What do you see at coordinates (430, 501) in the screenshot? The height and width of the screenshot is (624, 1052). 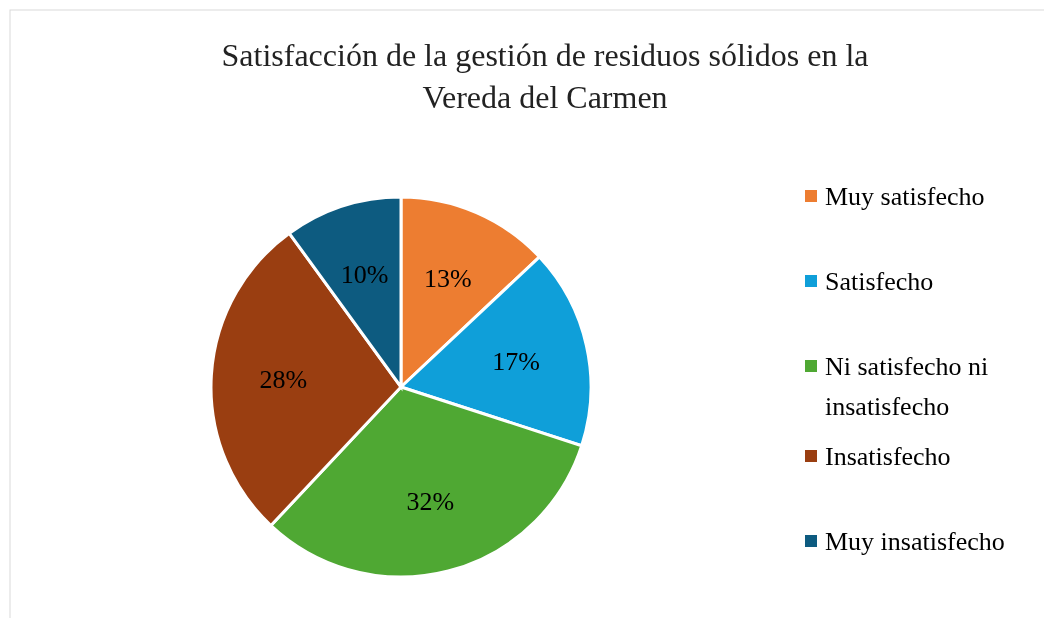 I see `data-label: 32%` at bounding box center [430, 501].